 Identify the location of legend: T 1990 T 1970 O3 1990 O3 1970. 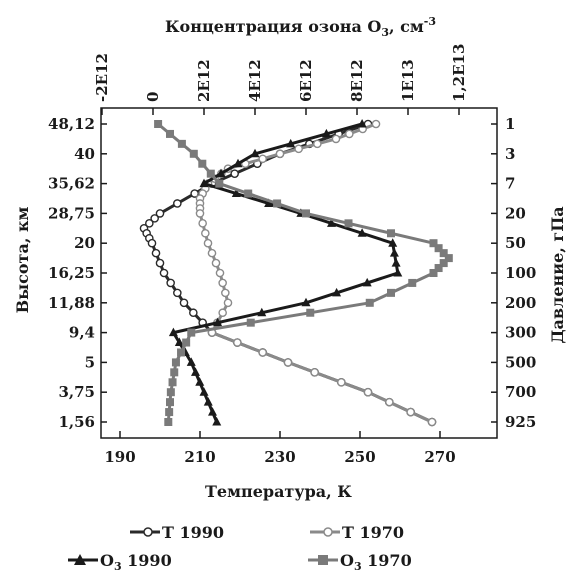
(240, 547).